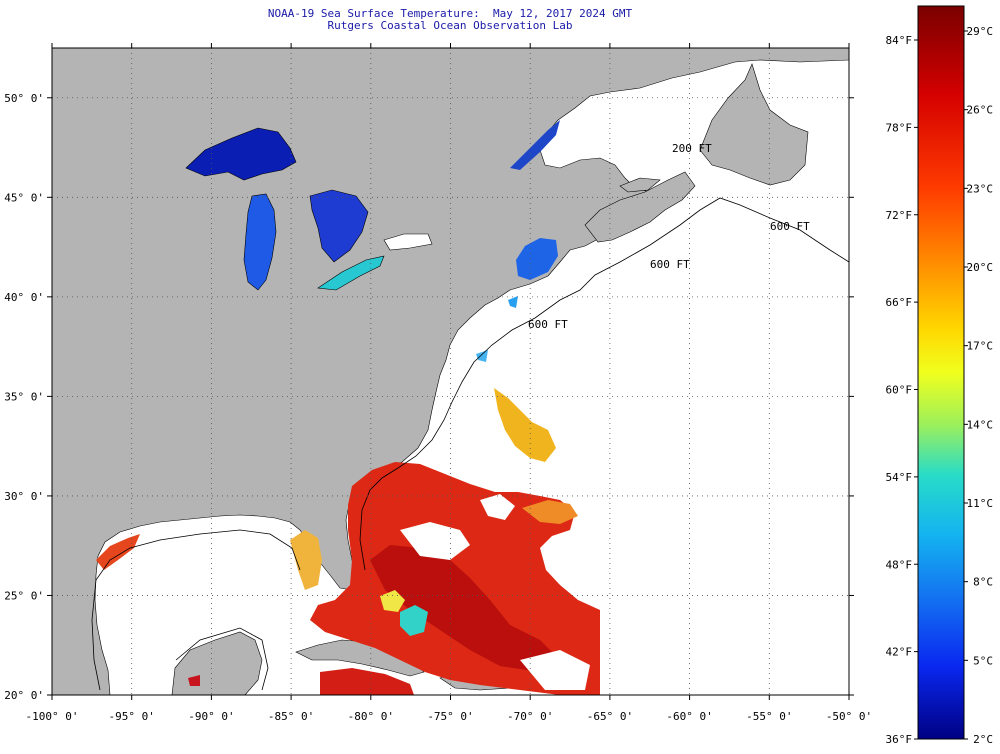 The image size is (1000, 754). What do you see at coordinates (291, 716) in the screenshot?
I see `lon-tick-label: -85° 0'` at bounding box center [291, 716].